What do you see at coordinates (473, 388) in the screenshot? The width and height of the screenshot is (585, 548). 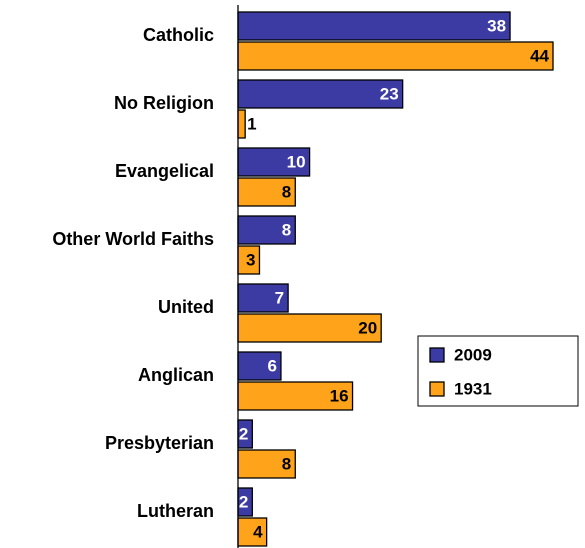 I see `legend-label: 1931` at bounding box center [473, 388].